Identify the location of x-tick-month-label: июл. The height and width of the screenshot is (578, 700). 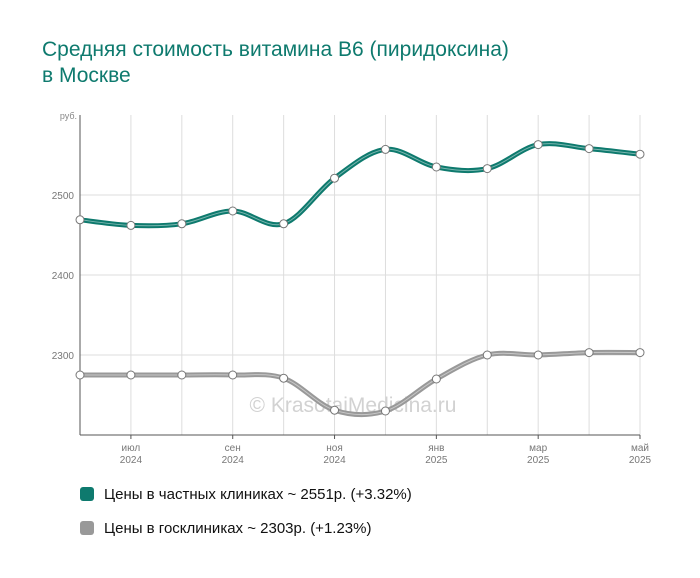
(131, 448).